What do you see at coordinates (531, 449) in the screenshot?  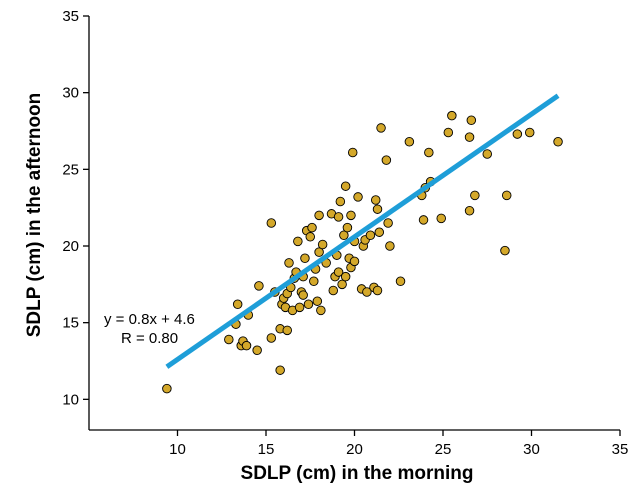 I see `x-tick-label: 30` at bounding box center [531, 449].